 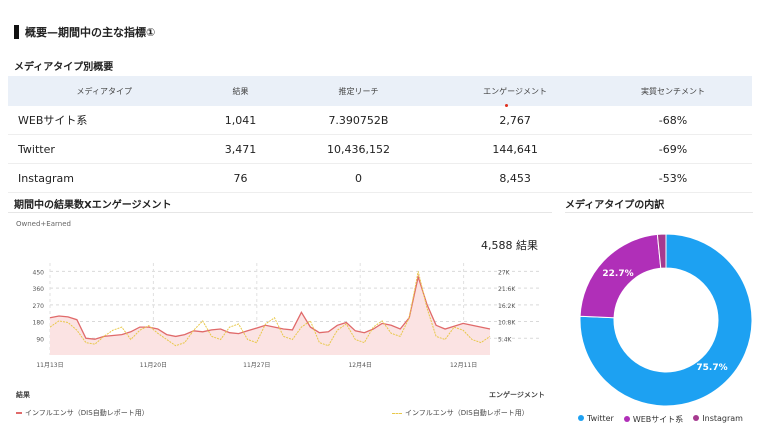 I want to click on table-row: Instagram 76 0 8,453 -53%, so click(x=380, y=178).